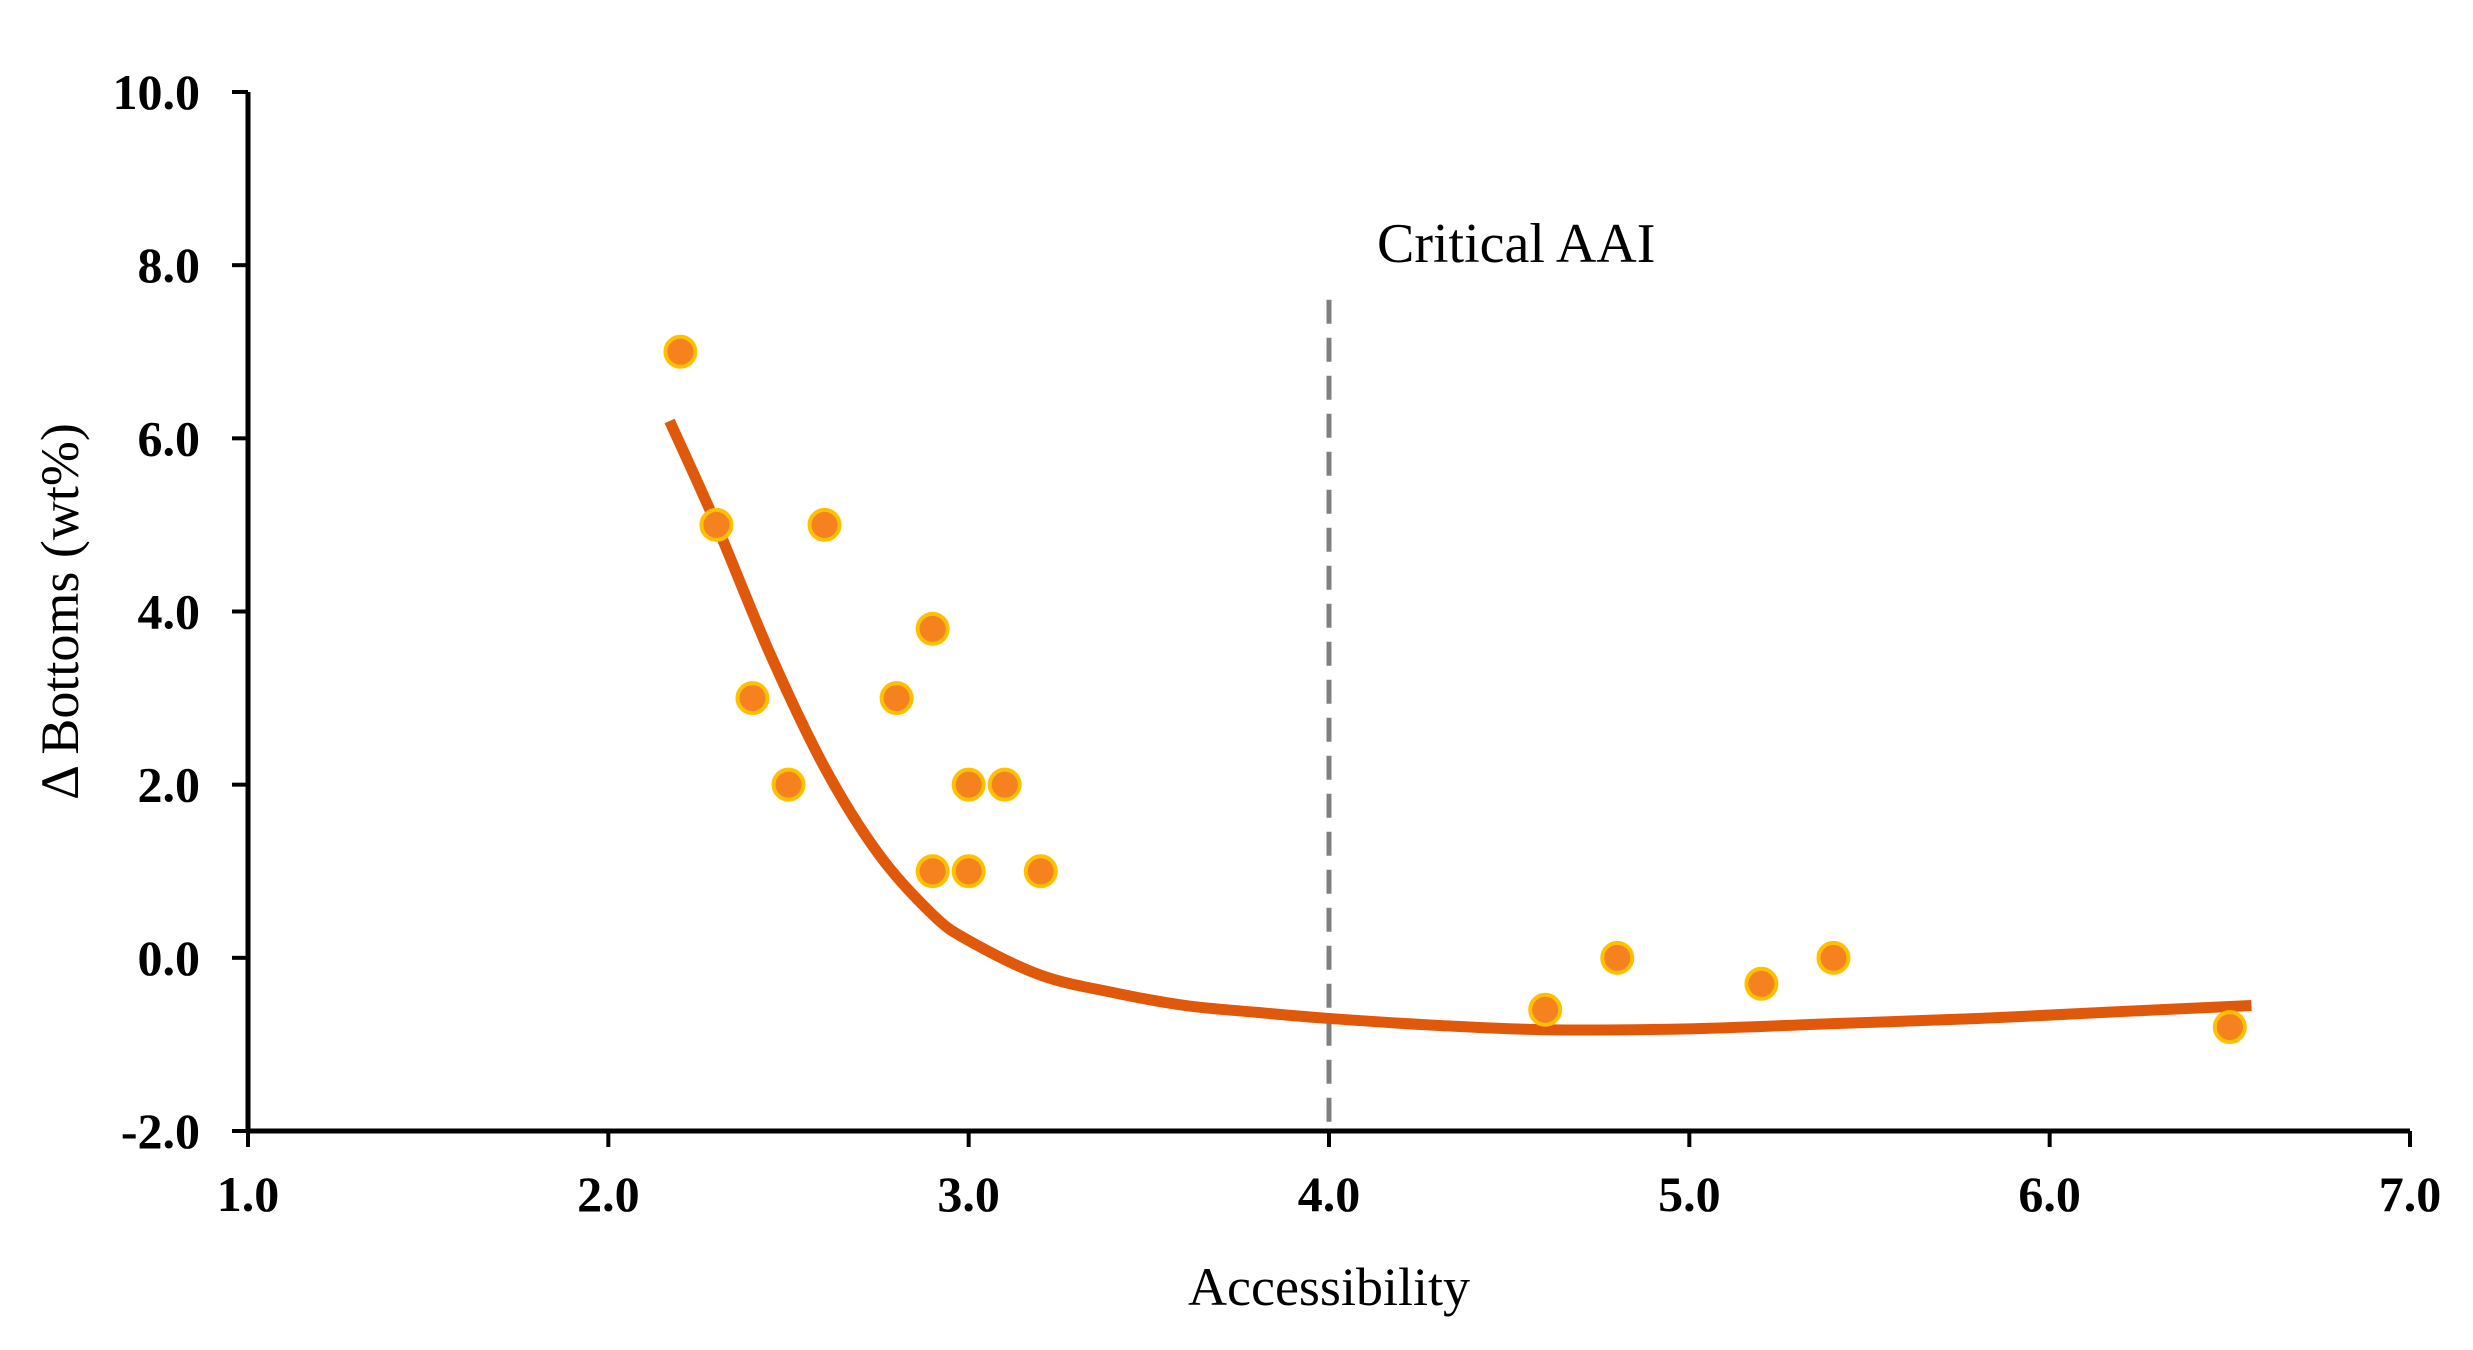 This screenshot has width=2473, height=1350. Describe the element at coordinates (169, 958) in the screenshot. I see `y-tick-label: 0.0` at that location.